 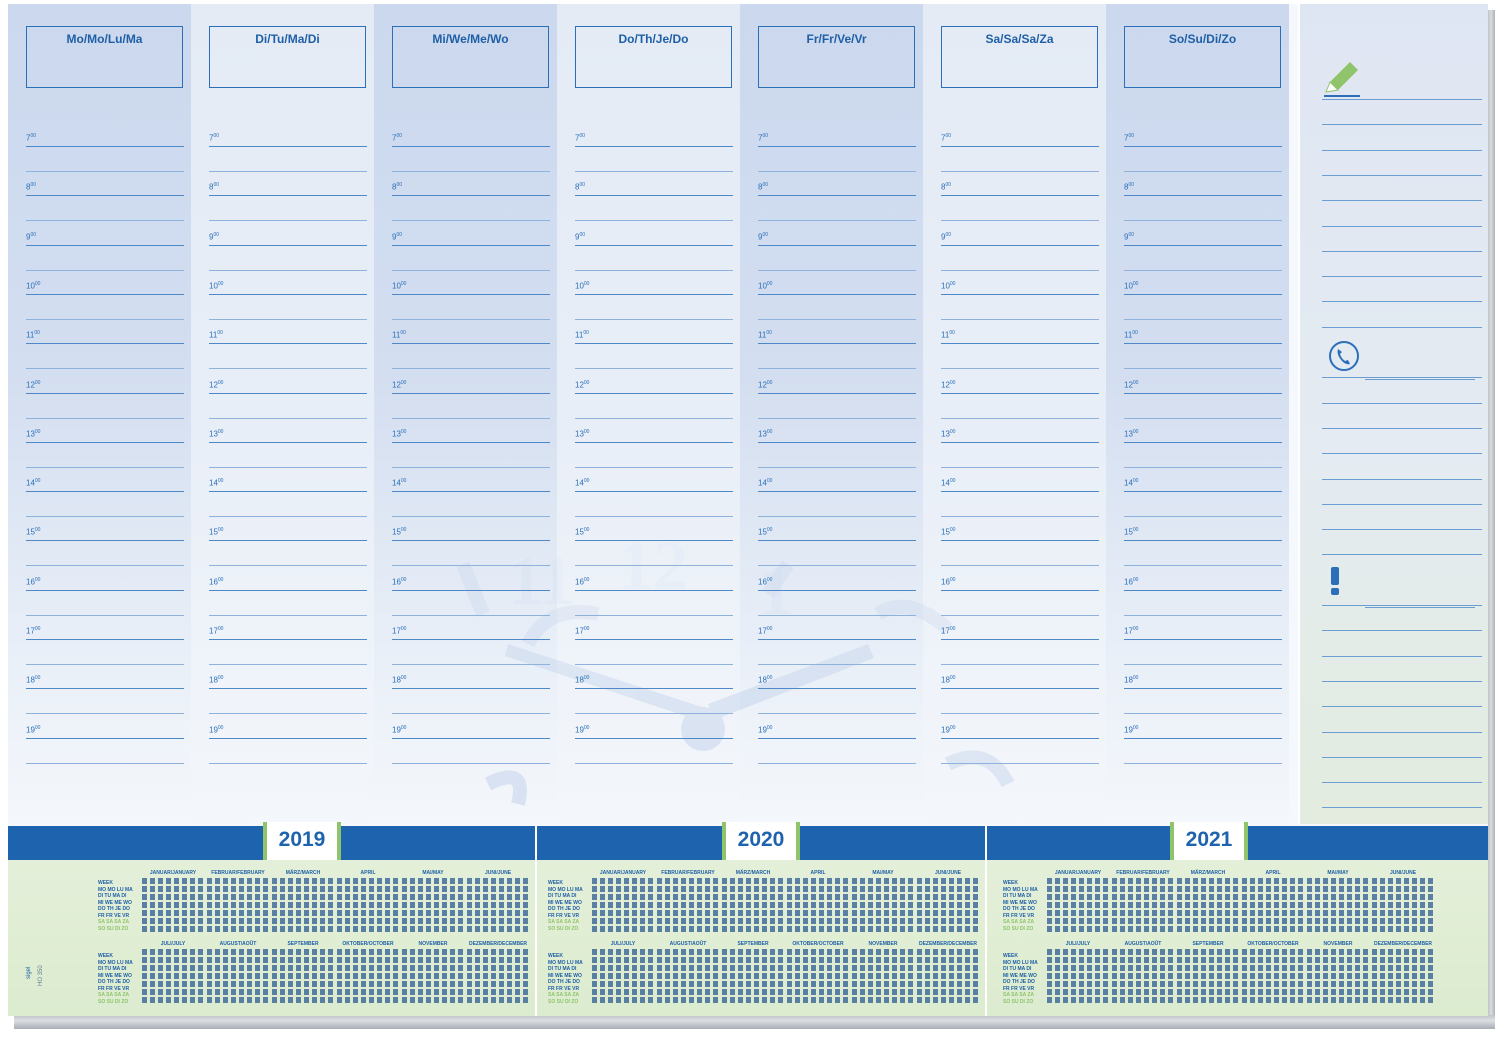 What do you see at coordinates (836, 57) in the screenshot?
I see `day-header-box: Fr/Fr/Ve/Vr` at bounding box center [836, 57].